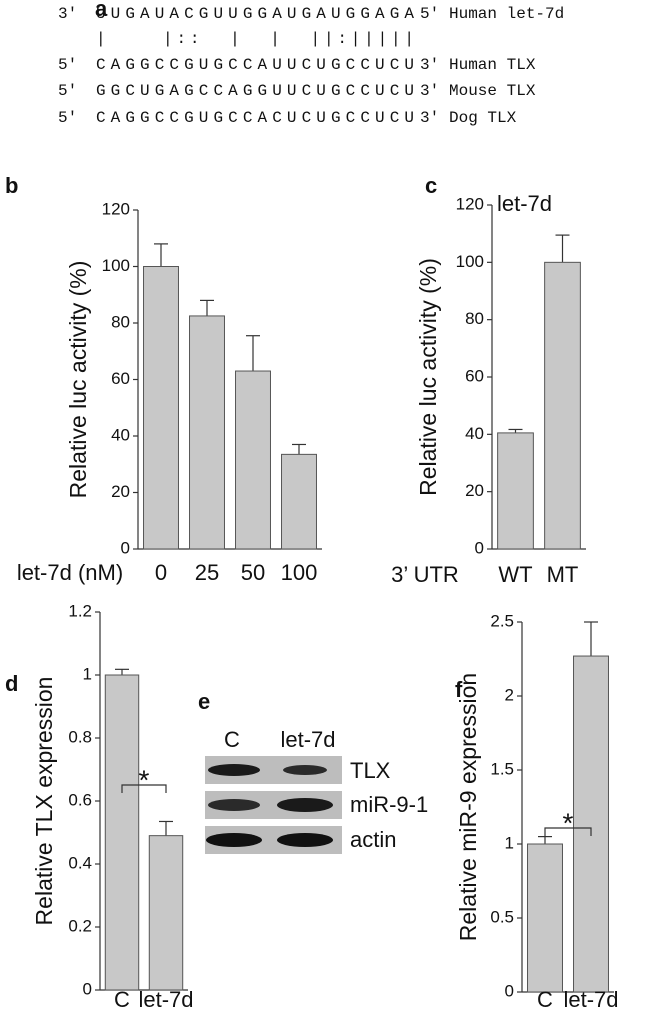 This screenshot has height=1012, width=647. Describe the element at coordinates (204, 701) in the screenshot. I see `panel-label: e` at that location.